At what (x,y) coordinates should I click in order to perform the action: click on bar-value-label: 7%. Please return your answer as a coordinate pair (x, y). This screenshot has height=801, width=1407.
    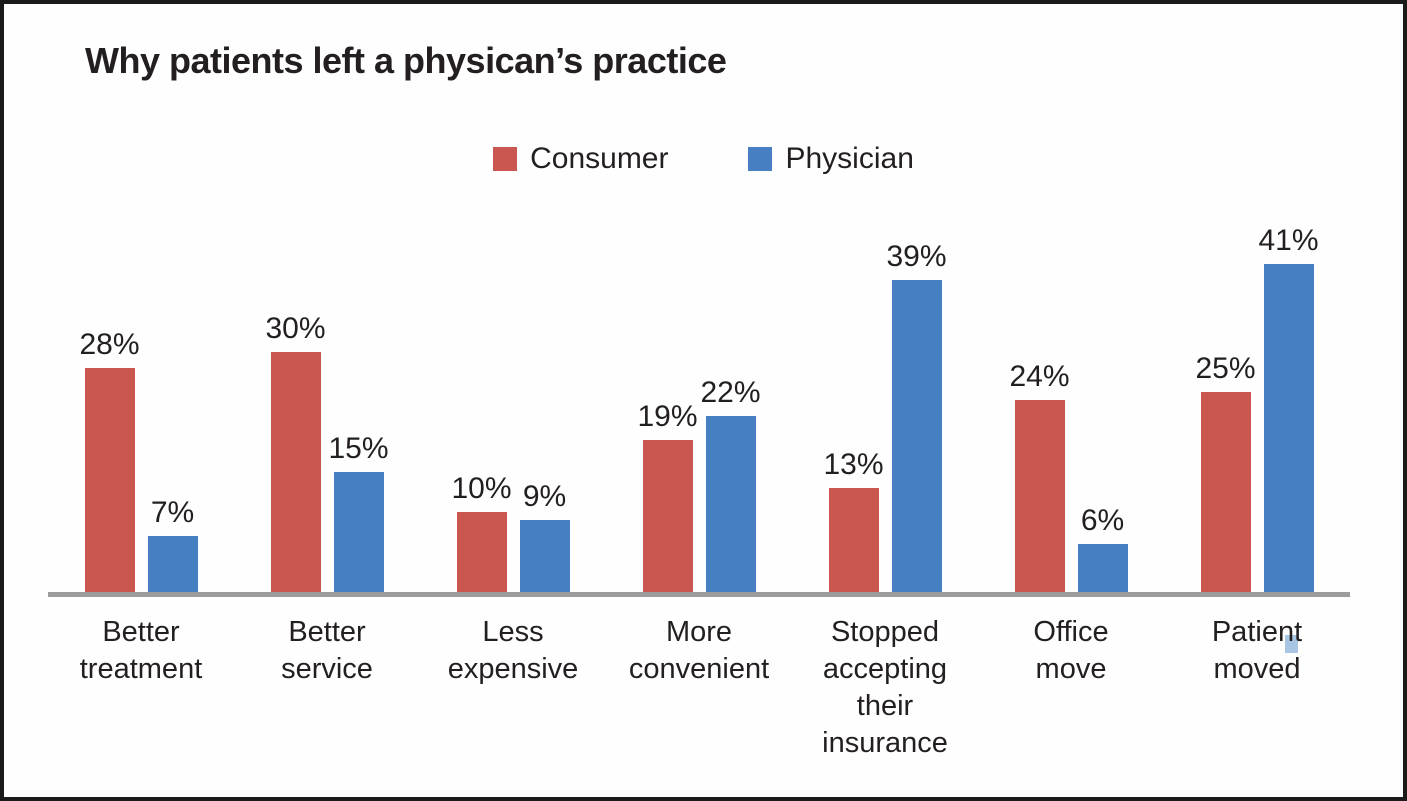
    Looking at the image, I should click on (172, 512).